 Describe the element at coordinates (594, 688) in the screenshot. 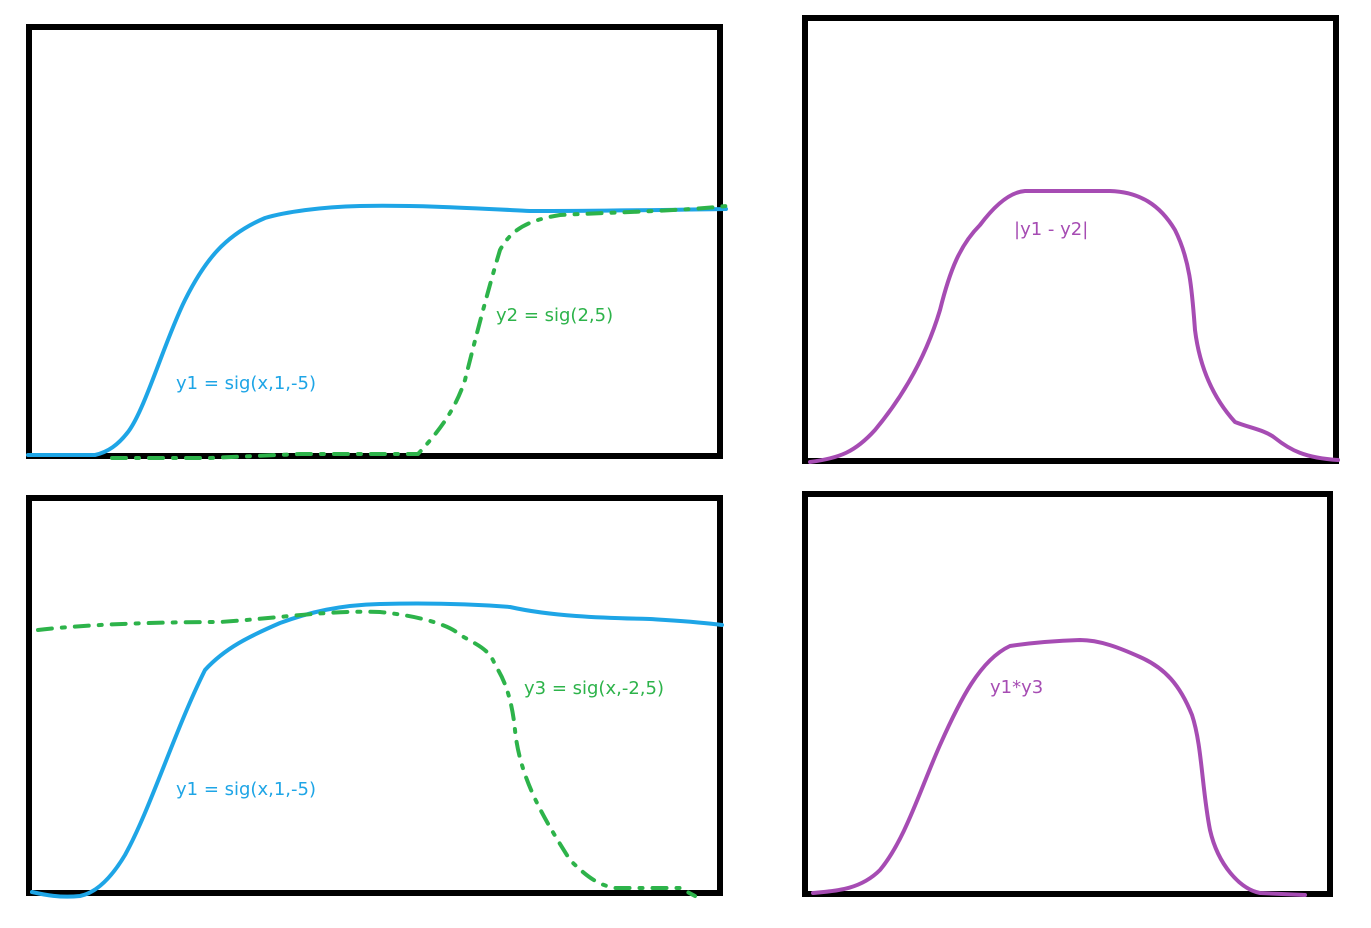

I see `y3-label-bottom: y3 = sig(x,-2,5)` at that location.